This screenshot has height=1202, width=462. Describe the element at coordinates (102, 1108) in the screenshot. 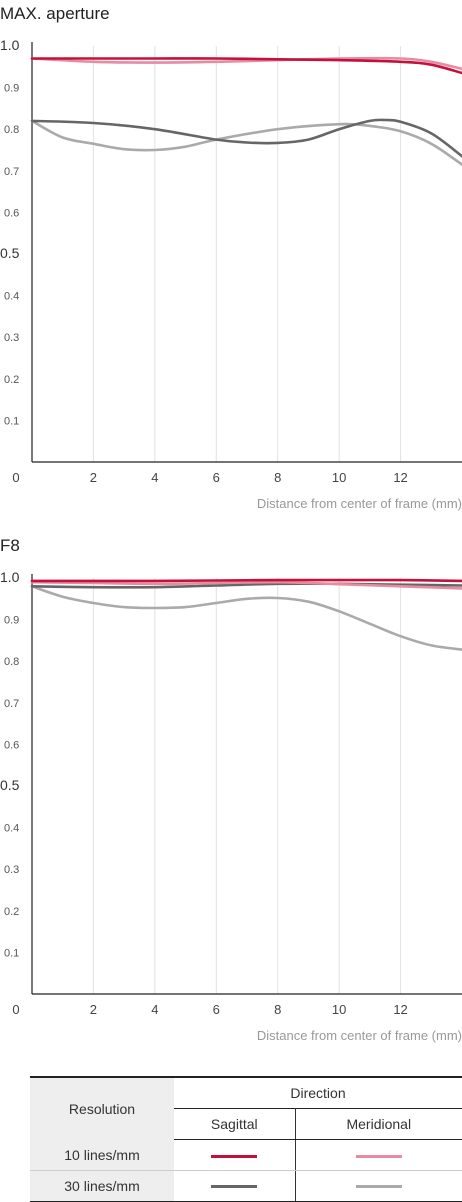

I see `legend-resolution-header: Resolution` at that location.